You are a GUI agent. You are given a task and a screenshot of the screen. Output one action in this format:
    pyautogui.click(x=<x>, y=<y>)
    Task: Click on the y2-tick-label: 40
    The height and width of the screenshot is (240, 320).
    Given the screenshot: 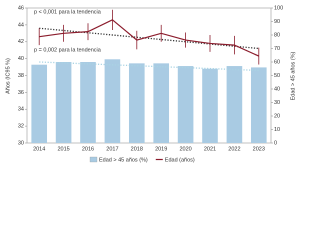 What is the action you would take?
    pyautogui.click(x=277, y=89)
    